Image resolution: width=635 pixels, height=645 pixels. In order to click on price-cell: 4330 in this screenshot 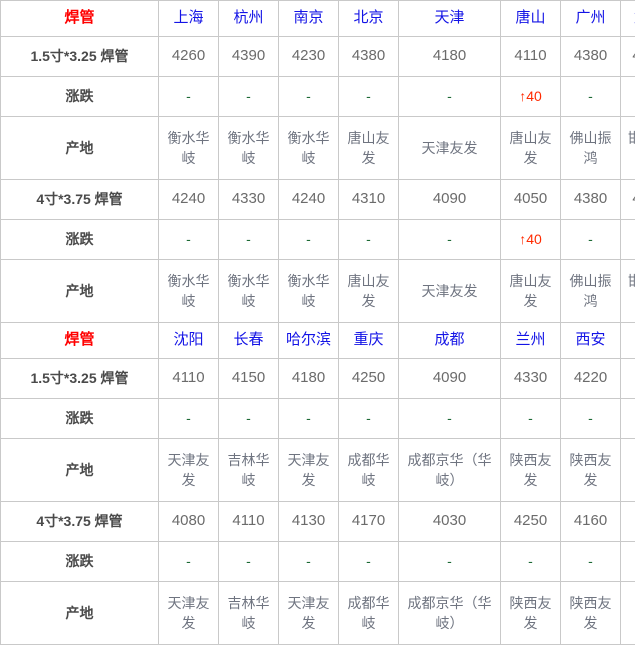, I will do `click(531, 379)`.